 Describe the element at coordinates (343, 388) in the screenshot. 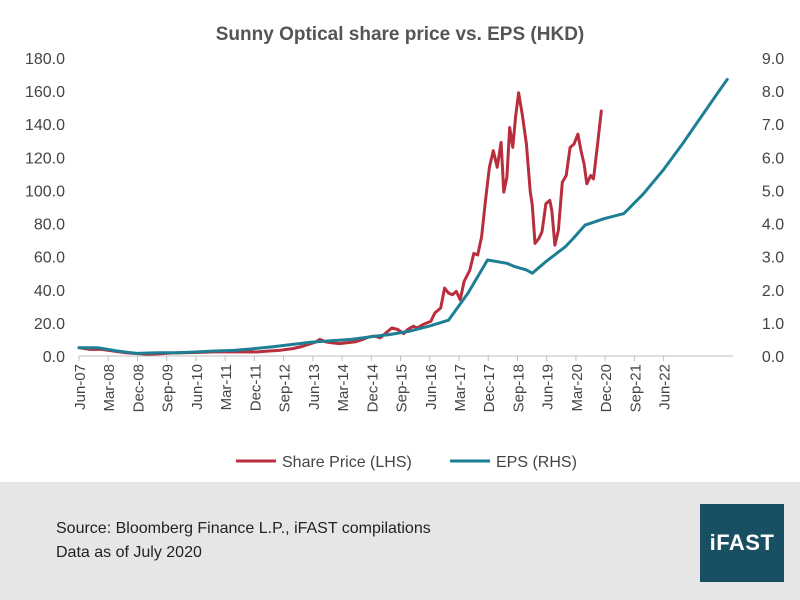

I see `x-tick-label: Mar-14` at that location.